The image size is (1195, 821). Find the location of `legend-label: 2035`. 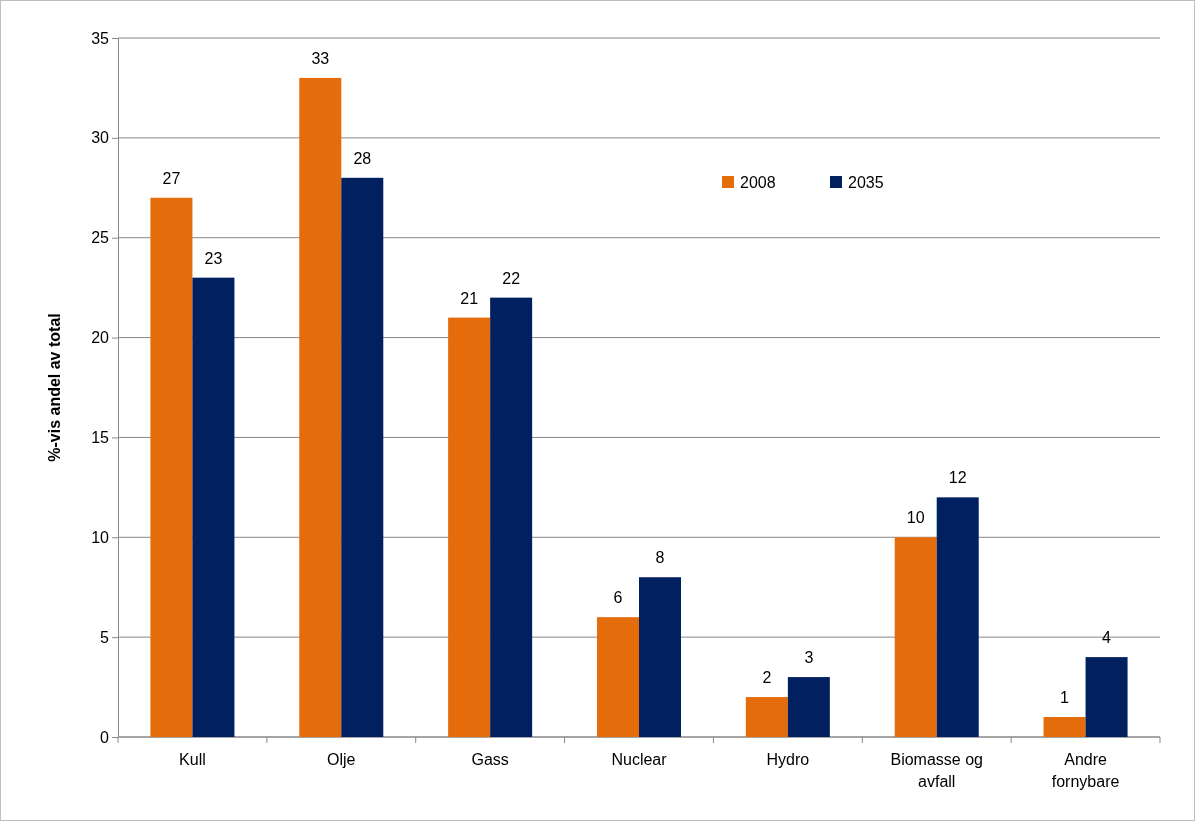

legend-label: 2035 is located at coordinates (866, 182).